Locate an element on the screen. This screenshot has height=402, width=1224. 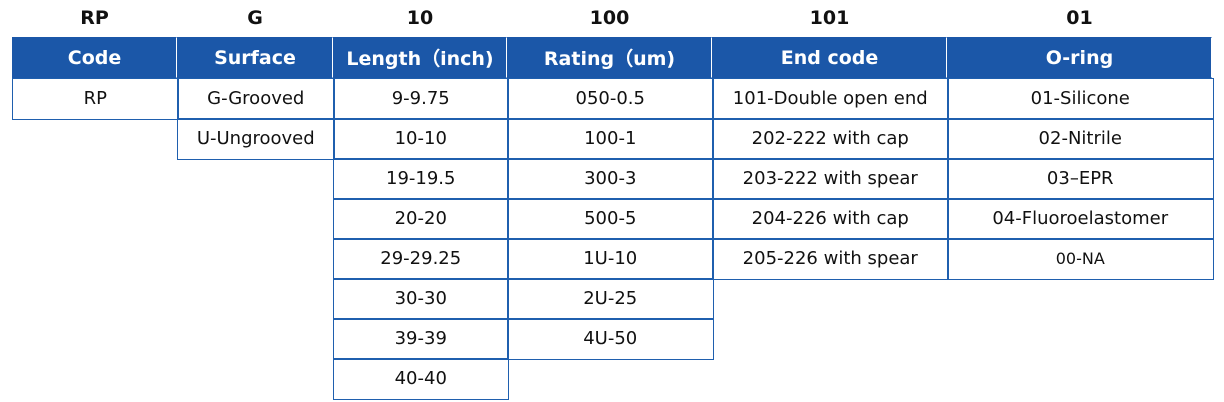
code-label: G is located at coordinates (255, 18).